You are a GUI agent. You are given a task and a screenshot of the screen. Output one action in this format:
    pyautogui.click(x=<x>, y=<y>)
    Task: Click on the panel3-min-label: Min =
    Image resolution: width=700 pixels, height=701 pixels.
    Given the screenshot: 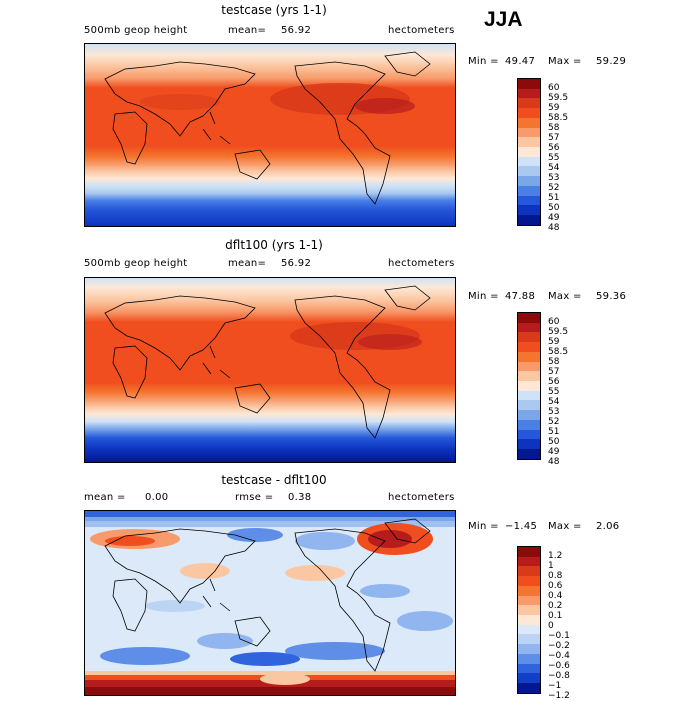 What is the action you would take?
    pyautogui.click(x=483, y=526)
    